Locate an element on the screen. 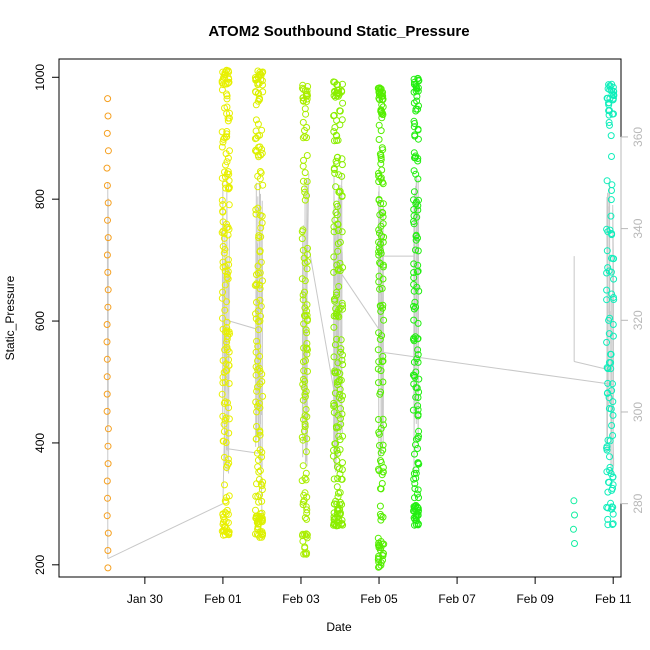  x-tick-label: Feb 11 is located at coordinates (613, 599).